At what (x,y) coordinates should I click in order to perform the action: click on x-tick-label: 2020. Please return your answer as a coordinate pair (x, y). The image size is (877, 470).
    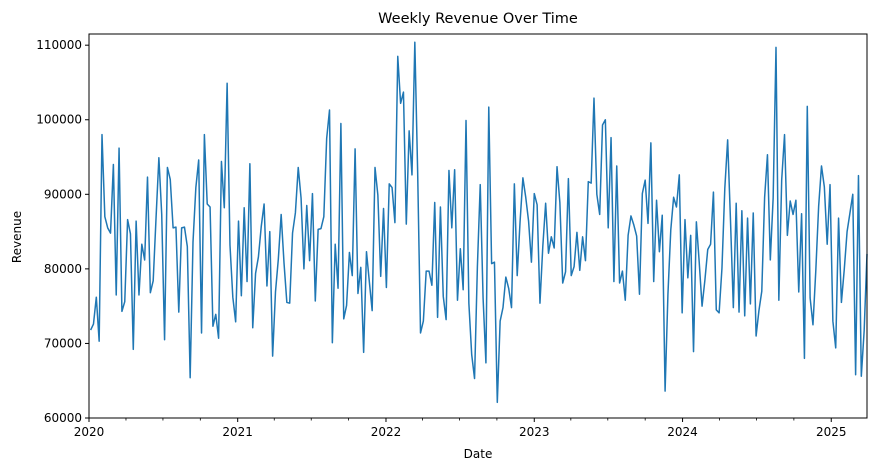
    Looking at the image, I should click on (89, 432).